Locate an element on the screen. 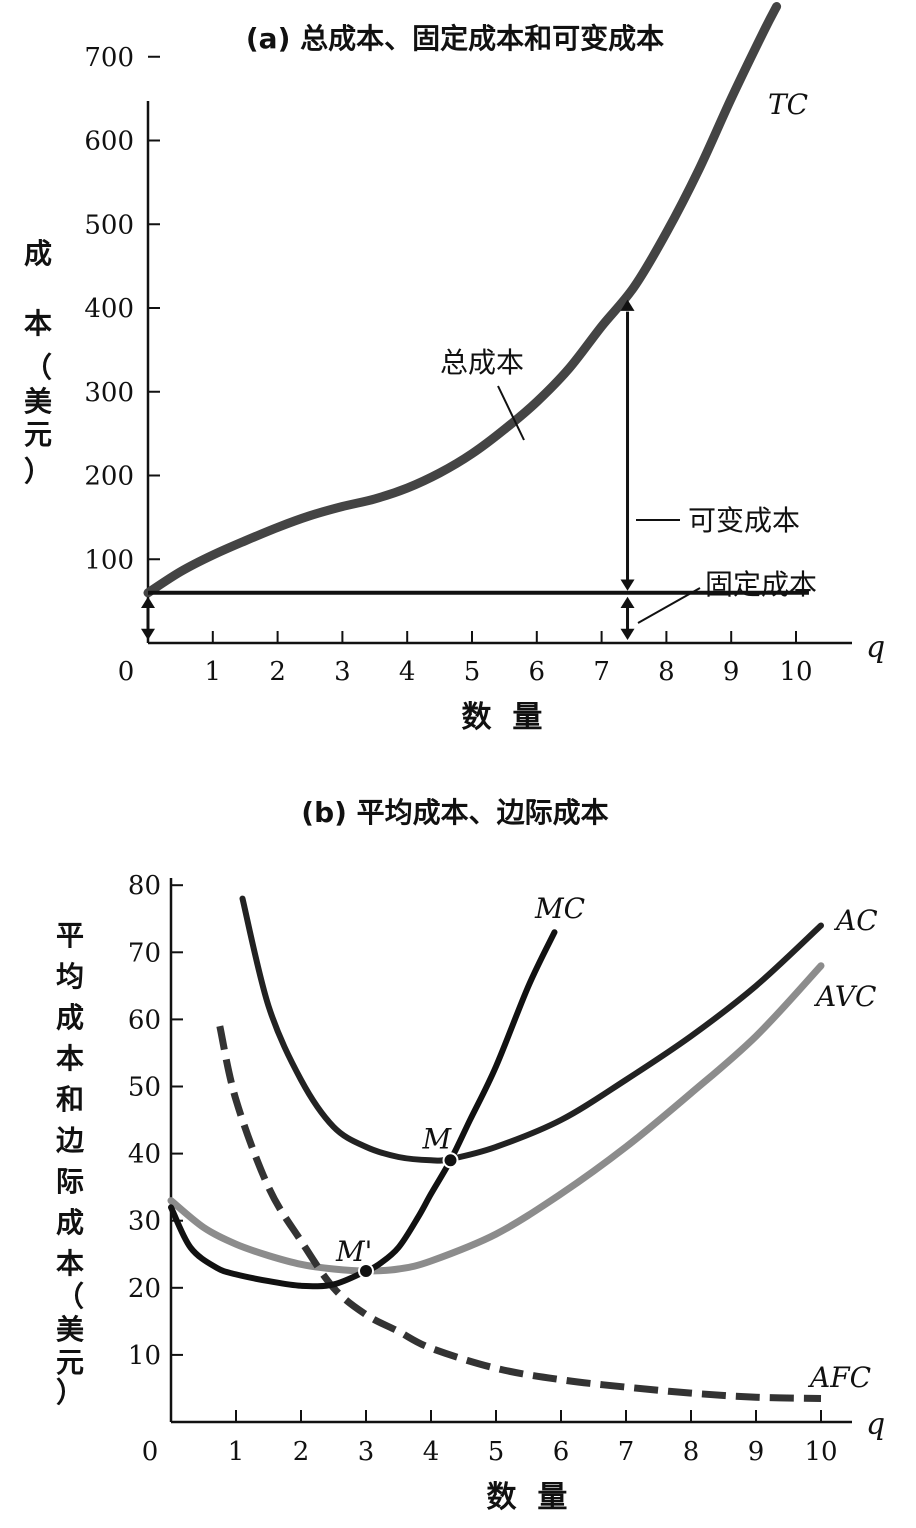  panel-a-ytick-label: 500 is located at coordinates (109, 225).